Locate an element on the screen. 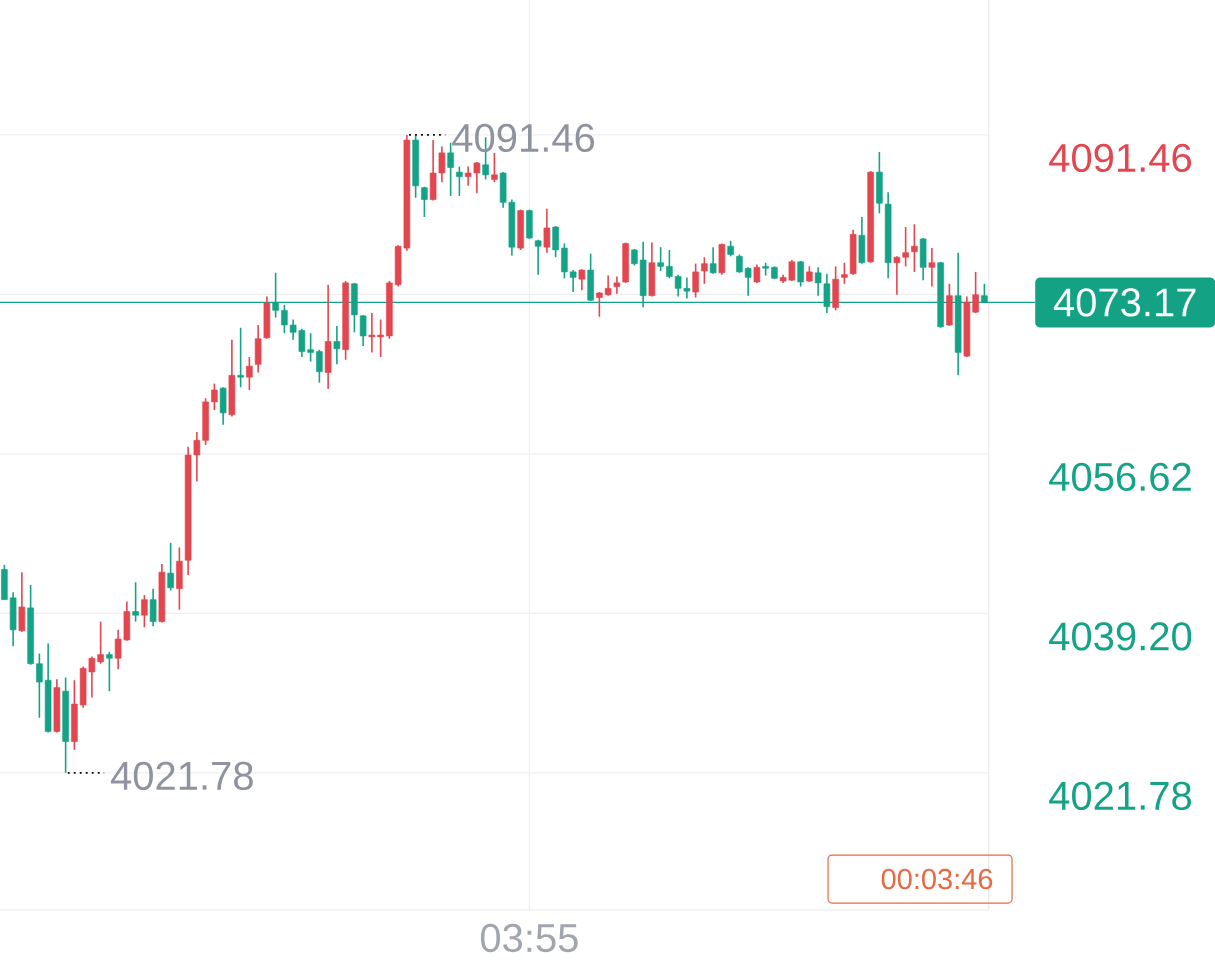  y-tick-label: 4021.78 is located at coordinates (1120, 796).